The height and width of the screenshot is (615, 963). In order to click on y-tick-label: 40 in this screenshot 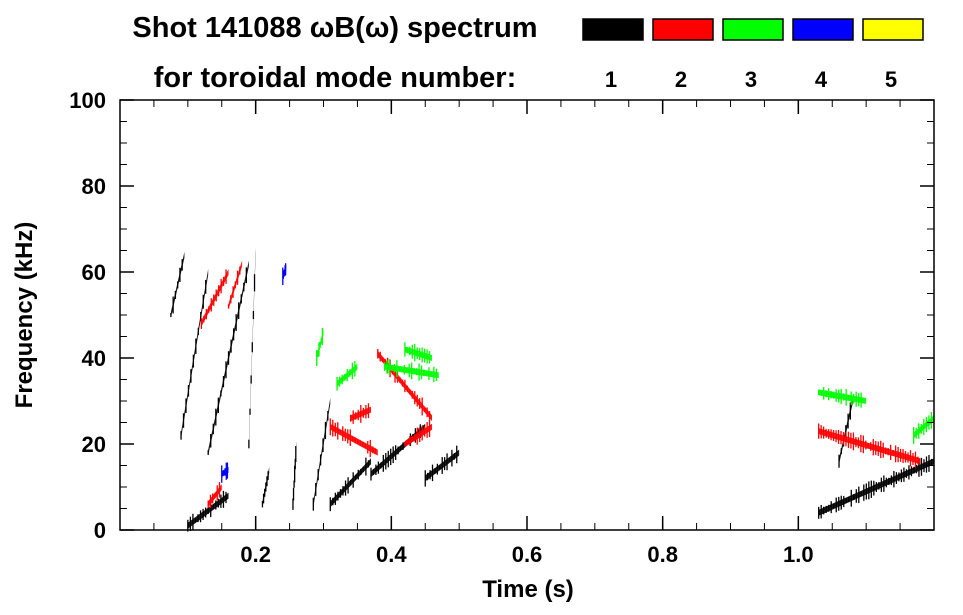, I will do `click(94, 358)`.